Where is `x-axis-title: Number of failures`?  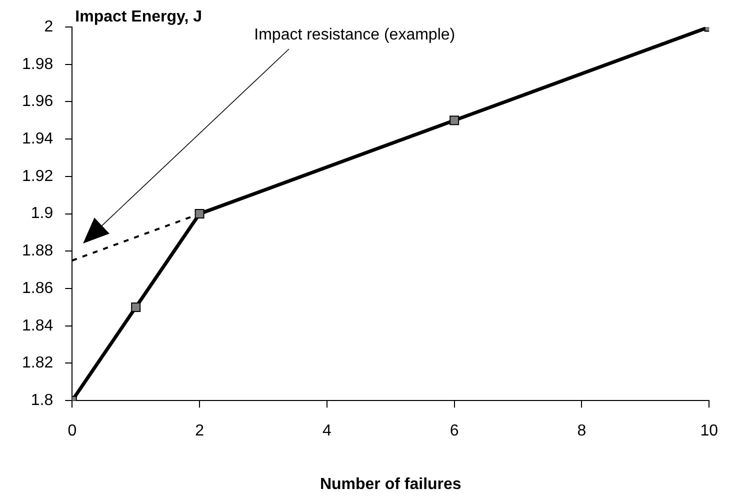
x-axis-title: Number of failures is located at coordinates (391, 484).